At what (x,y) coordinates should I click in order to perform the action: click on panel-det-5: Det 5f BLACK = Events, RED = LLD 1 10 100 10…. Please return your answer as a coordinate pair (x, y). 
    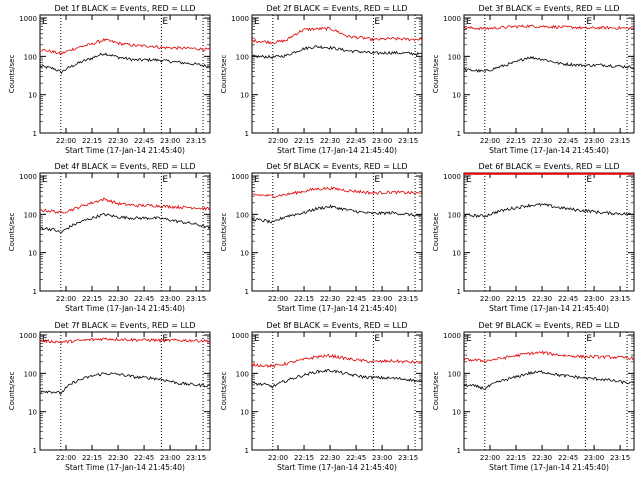
    Looking at the image, I should click on (321, 237).